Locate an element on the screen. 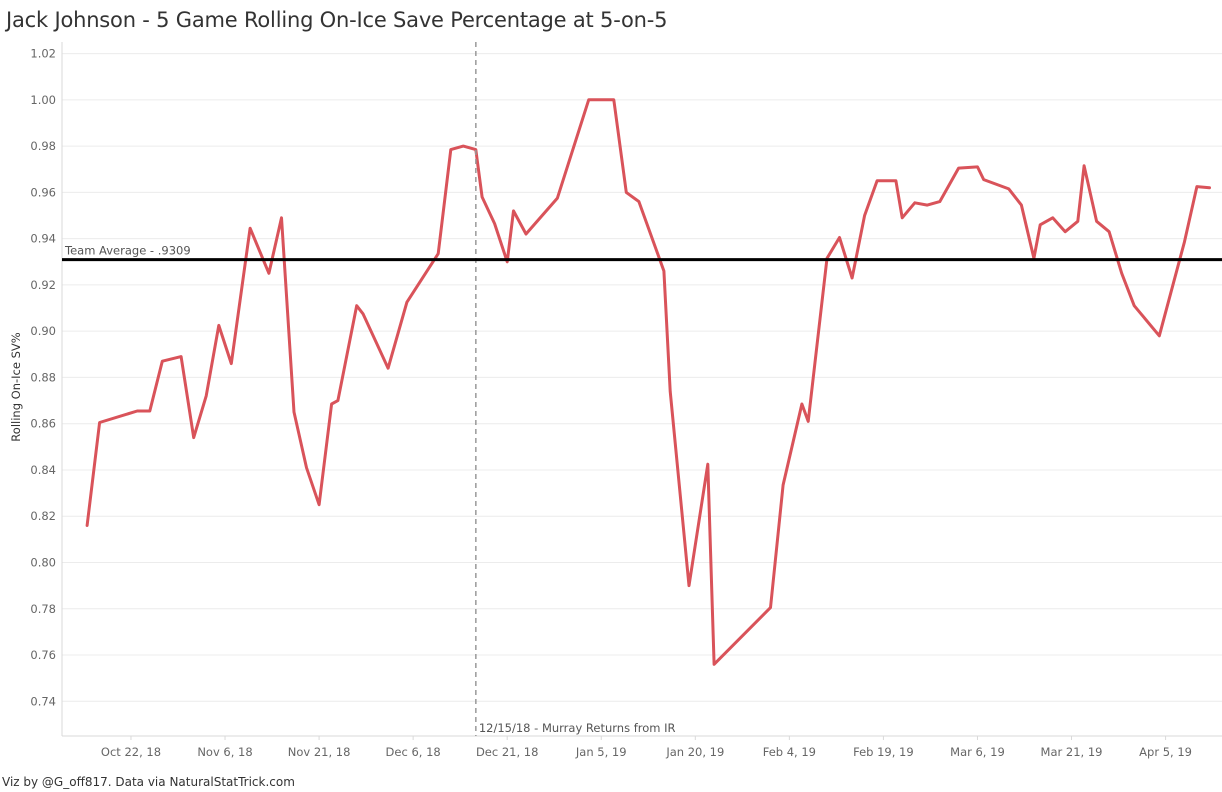  x-tick-label: Feb 4, 19 is located at coordinates (789, 752).